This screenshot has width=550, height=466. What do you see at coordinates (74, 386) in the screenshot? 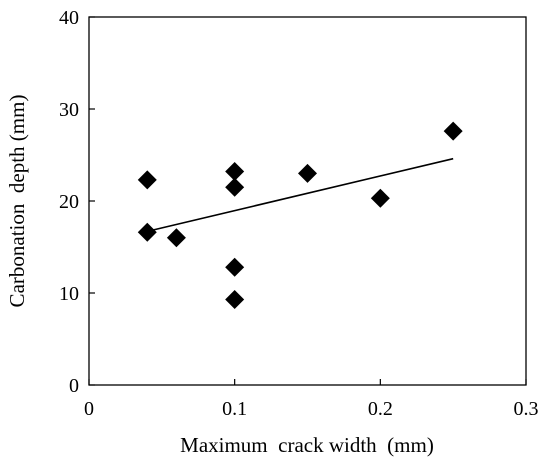
I see `y-tick-label: 0` at bounding box center [74, 386].